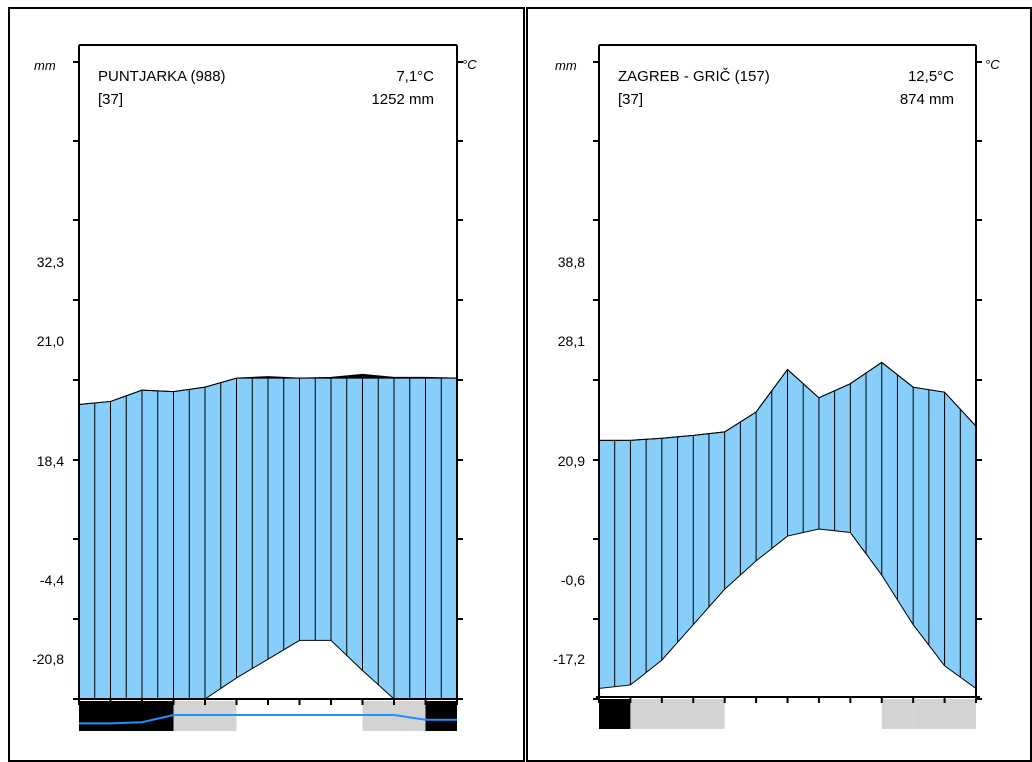 Image resolution: width=1032 pixels, height=762 pixels. Describe the element at coordinates (415, 76) in the screenshot. I see `mean-temperature: 7,1°C` at that location.